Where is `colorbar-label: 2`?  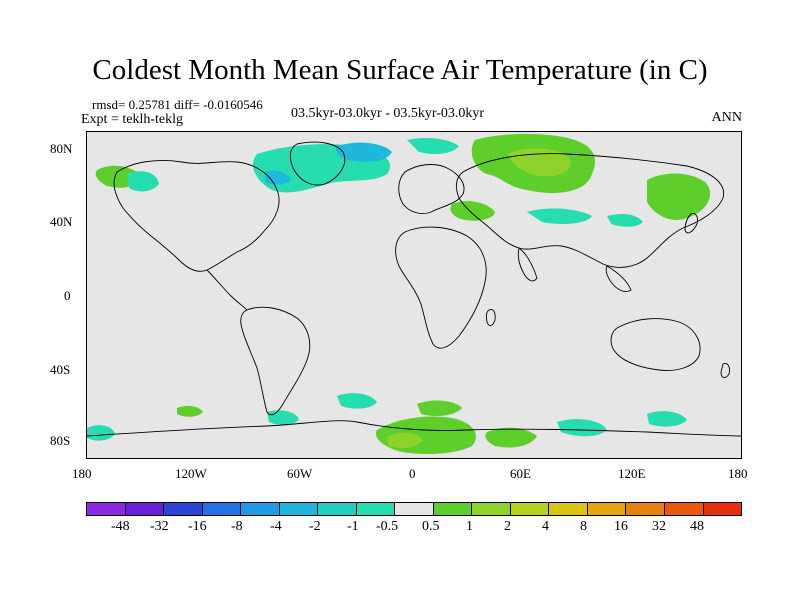 colorbar-label: 2 is located at coordinates (507, 526).